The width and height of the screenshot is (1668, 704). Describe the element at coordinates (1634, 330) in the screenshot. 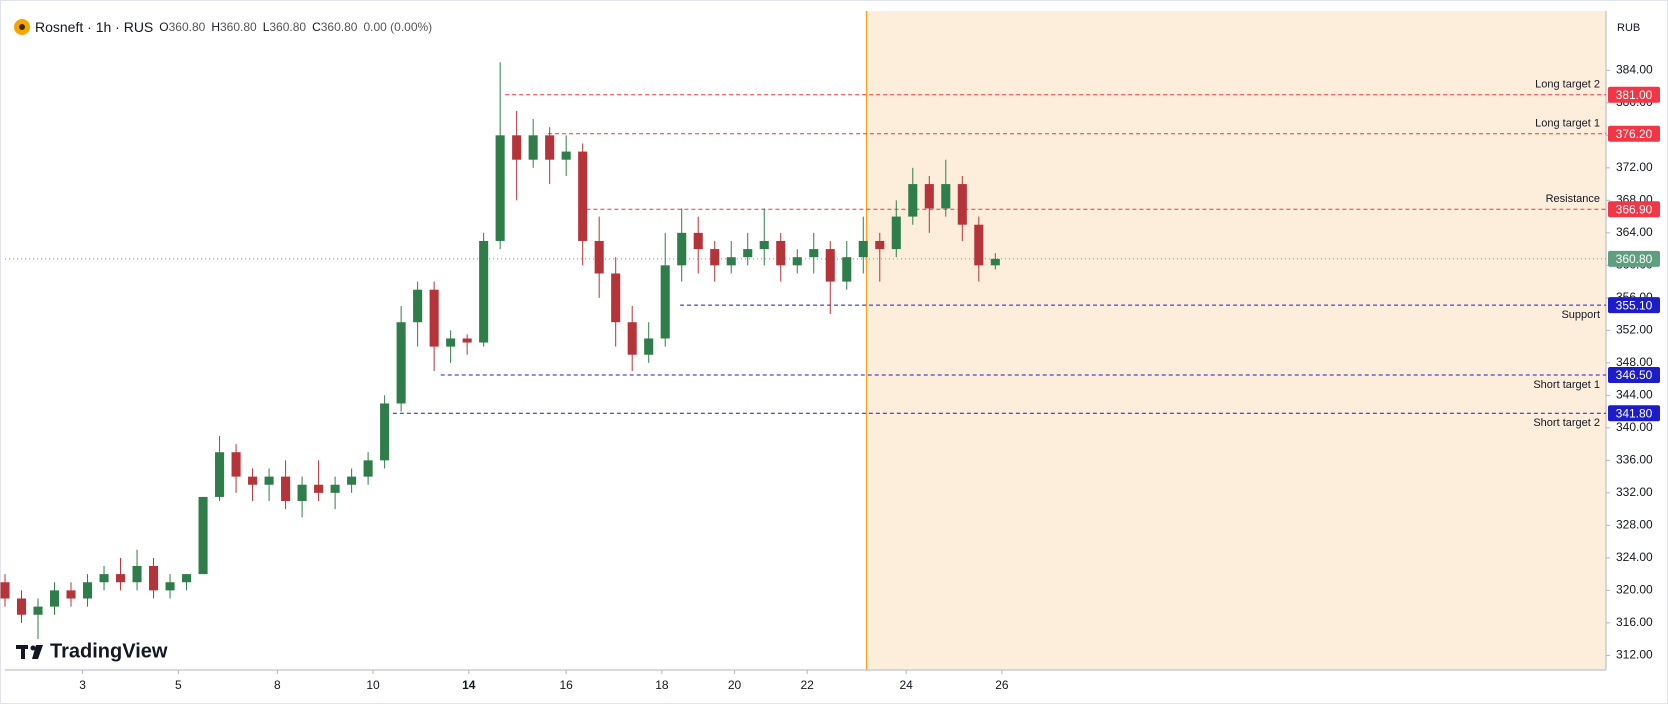

I see `y-tick-label: 352.00` at that location.